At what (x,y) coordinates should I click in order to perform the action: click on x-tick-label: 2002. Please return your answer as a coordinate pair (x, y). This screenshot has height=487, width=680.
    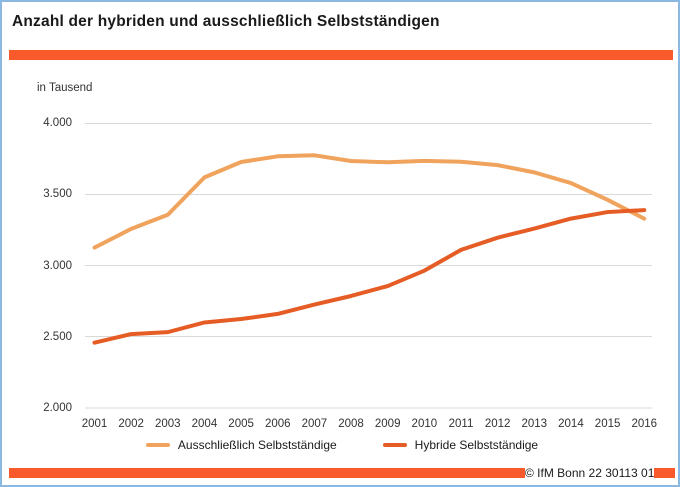
    Looking at the image, I should click on (131, 424).